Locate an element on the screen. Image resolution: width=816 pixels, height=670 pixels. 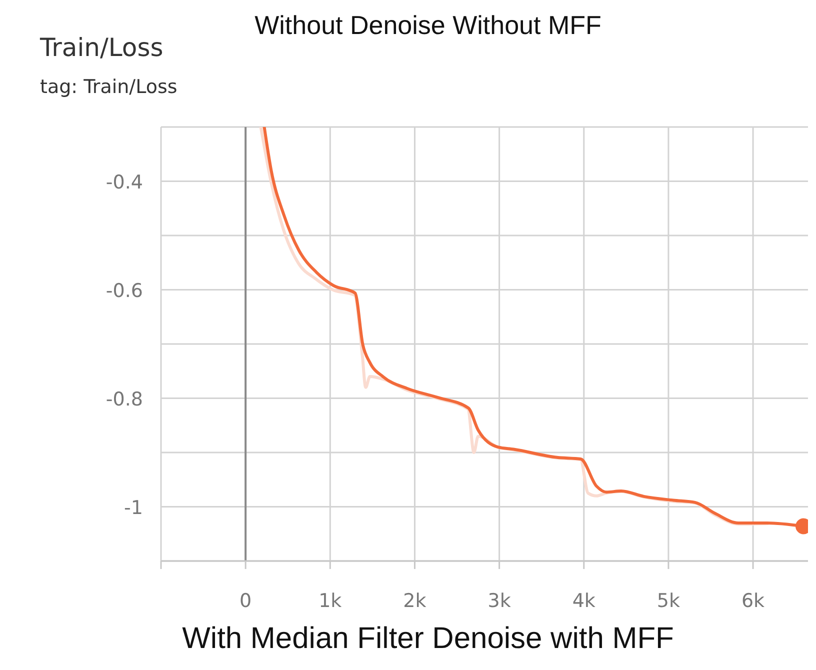
text: Without Denoise Without MFF is located at coordinates (428, 25).